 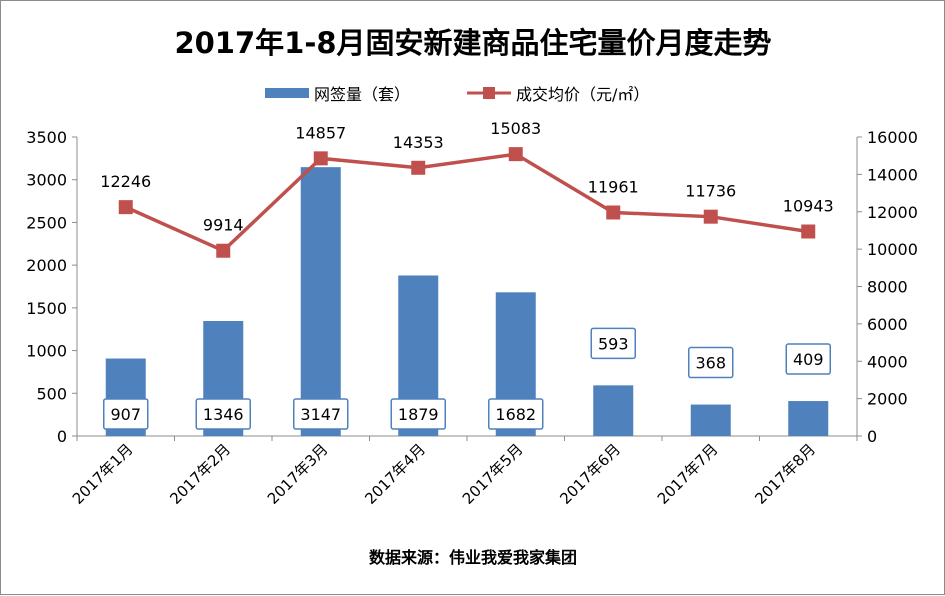 I want to click on x-category-label: 2017年4月, so click(x=395, y=474).